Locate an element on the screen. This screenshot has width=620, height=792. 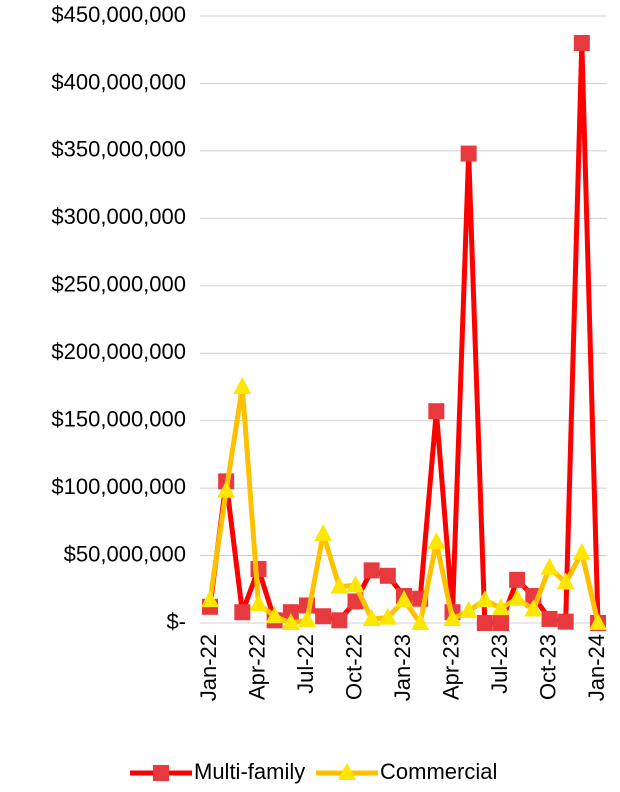
x-tick-label: Jan-23 is located at coordinates (402, 667).